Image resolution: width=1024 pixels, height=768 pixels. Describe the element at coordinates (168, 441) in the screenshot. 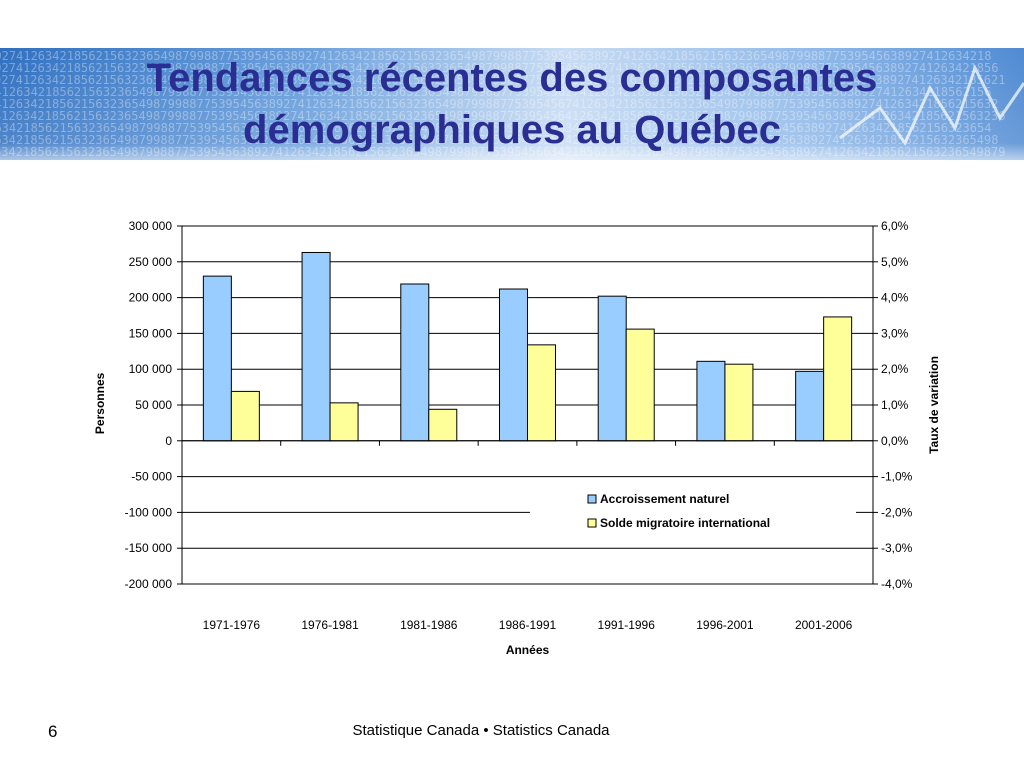

I see `y-tick-label: 0` at that location.